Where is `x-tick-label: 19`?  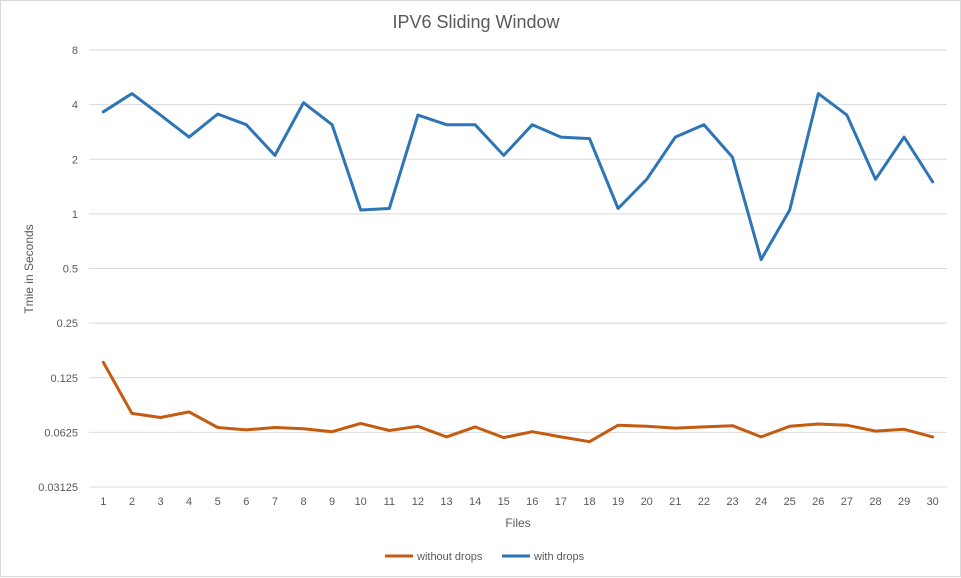
x-tick-label: 19 is located at coordinates (618, 502).